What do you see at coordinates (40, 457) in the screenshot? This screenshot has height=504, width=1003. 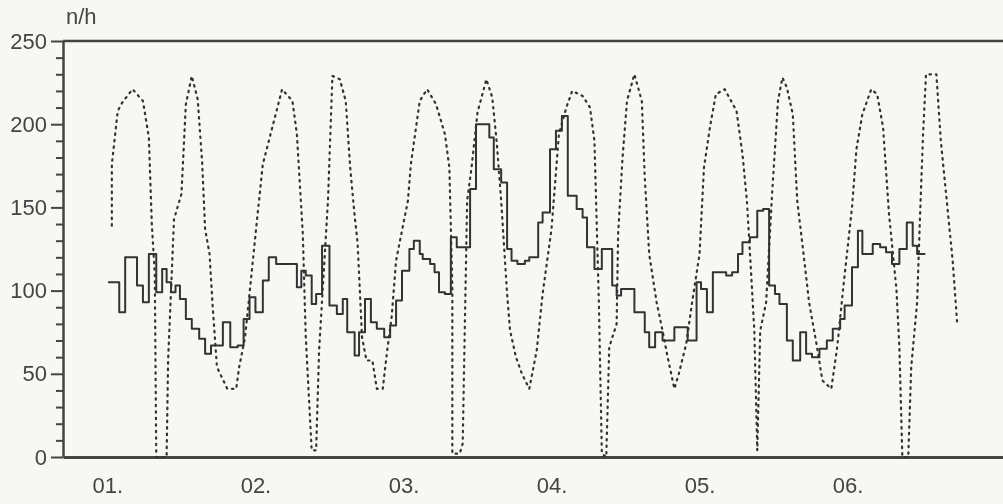 I see `y-tick-label: 0` at bounding box center [40, 457].